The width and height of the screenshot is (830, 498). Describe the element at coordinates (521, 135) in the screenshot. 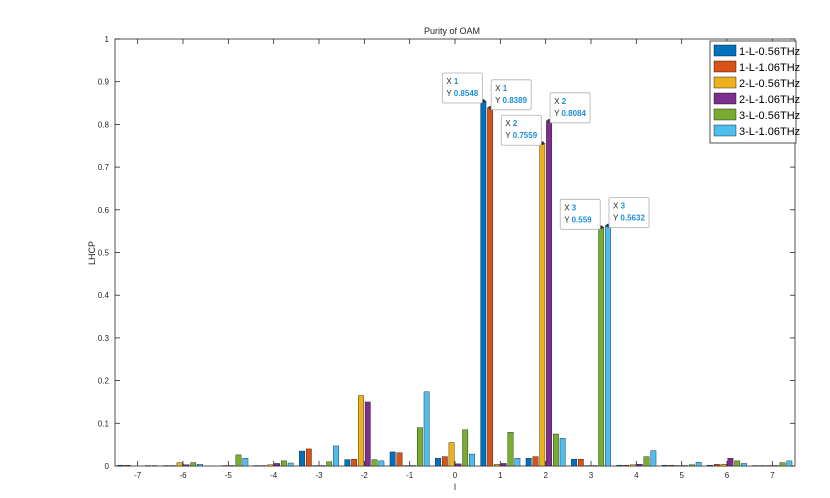

I see `data-tip-y: Y 0.7559` at that location.